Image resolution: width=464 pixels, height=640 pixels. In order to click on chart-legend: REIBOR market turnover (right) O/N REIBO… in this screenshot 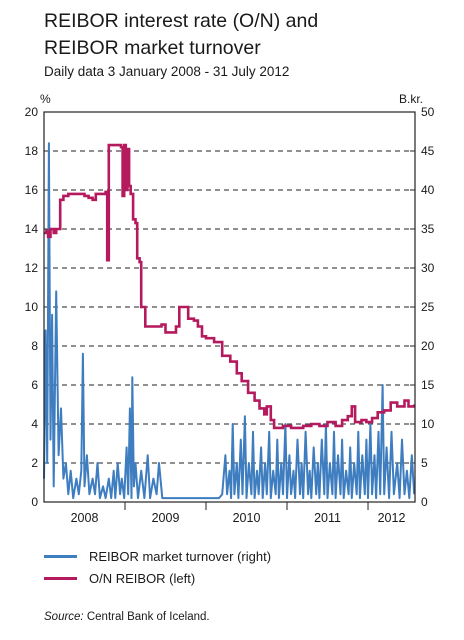, I will do `click(157, 567)`.